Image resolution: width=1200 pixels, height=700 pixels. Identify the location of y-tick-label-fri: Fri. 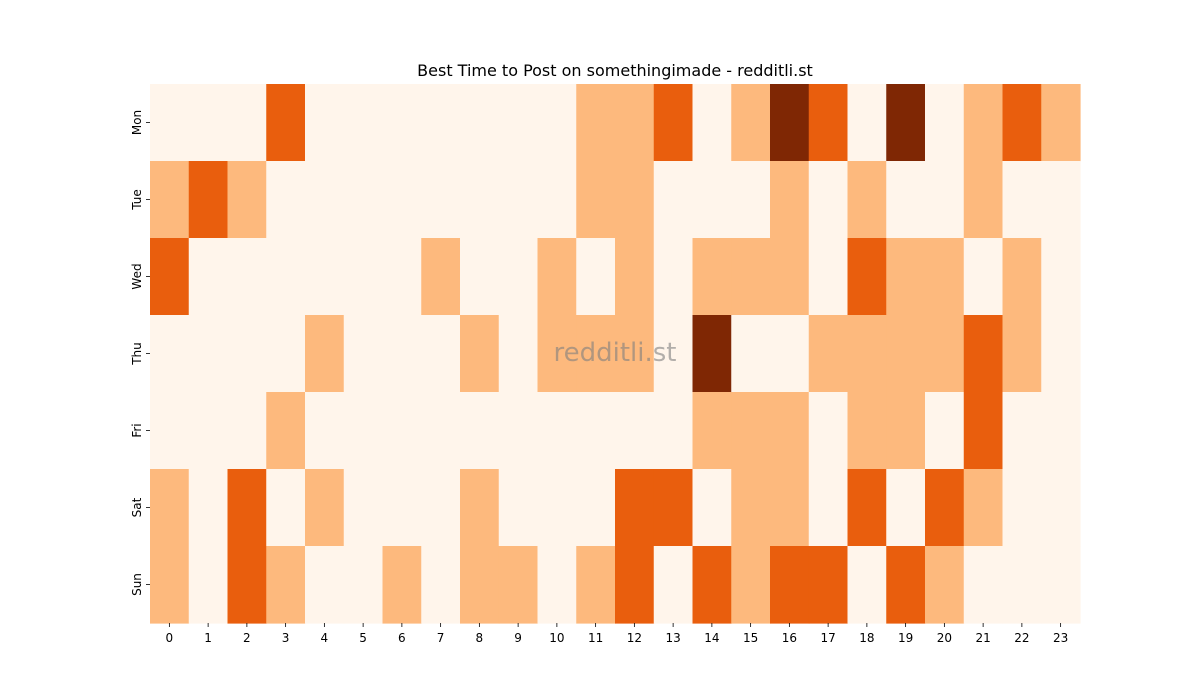
(137, 430).